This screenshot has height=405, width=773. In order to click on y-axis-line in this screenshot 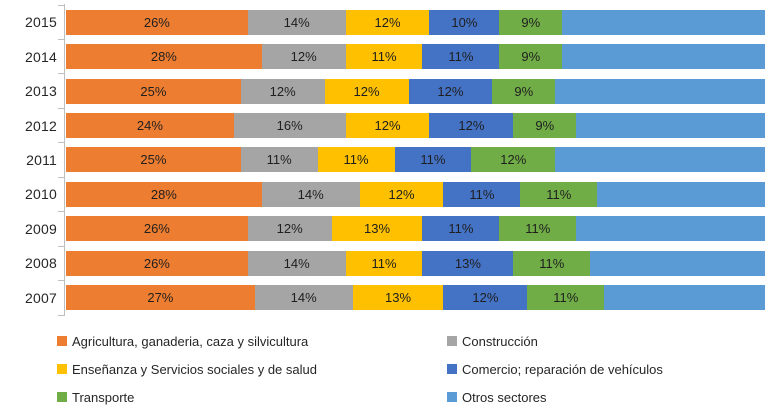, I will do `click(64, 160)`.